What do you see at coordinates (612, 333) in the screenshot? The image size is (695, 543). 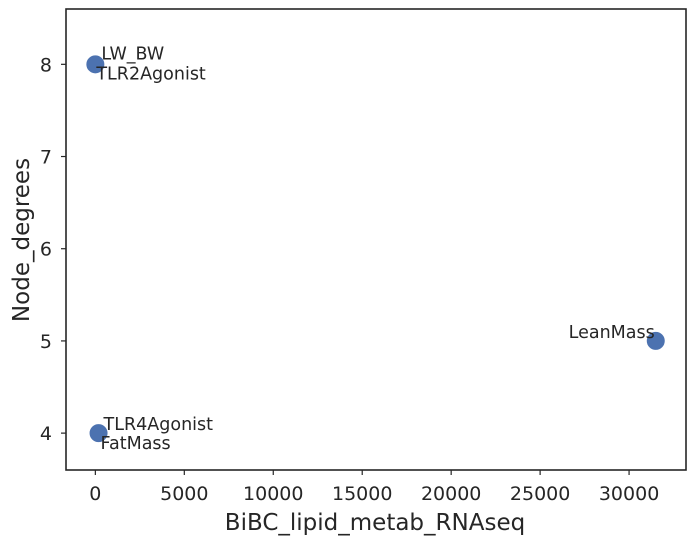 I see `point-annotation: LeanMass` at bounding box center [612, 333].